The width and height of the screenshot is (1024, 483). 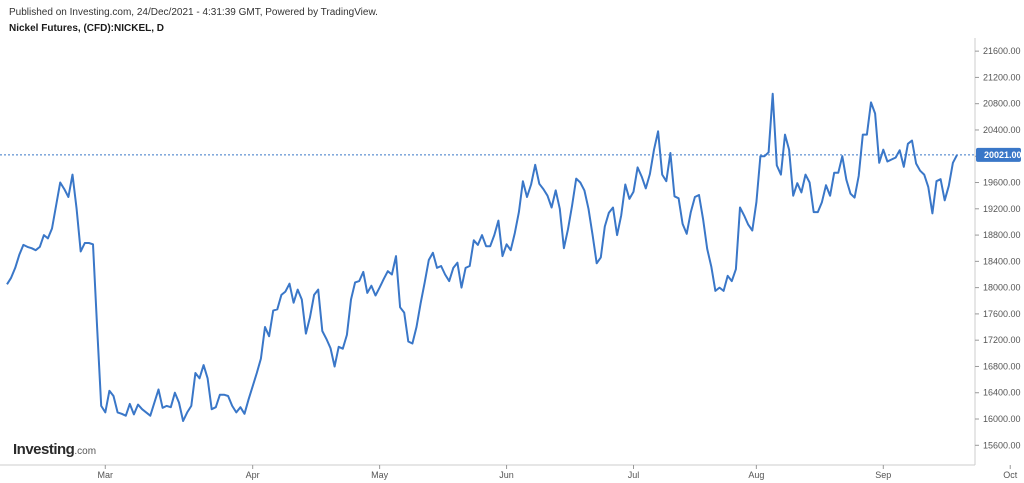 I want to click on x-tick-label: Jul, so click(x=634, y=475).